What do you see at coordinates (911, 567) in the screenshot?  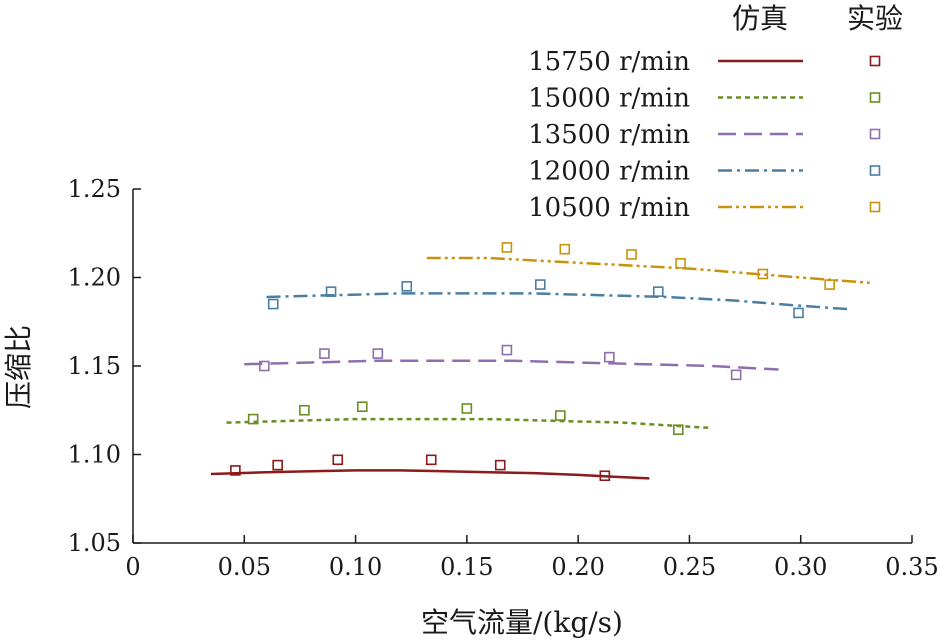 I see `x-tick-label: 0.35` at bounding box center [911, 567].